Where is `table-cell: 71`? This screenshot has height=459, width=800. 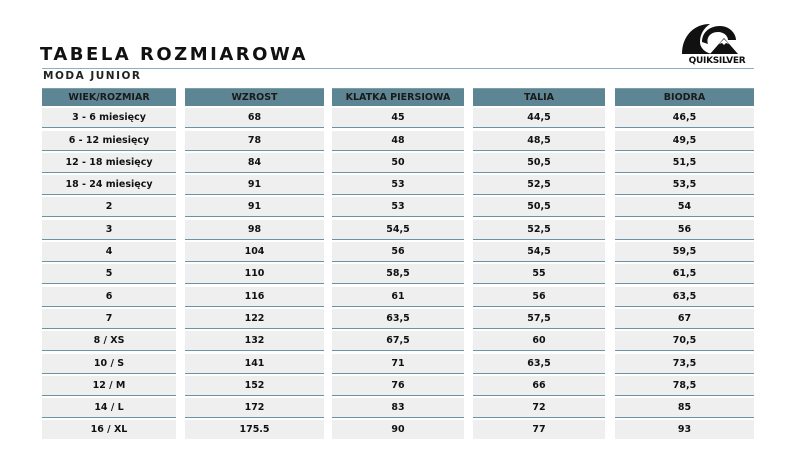 table-cell: 71 is located at coordinates (398, 363).